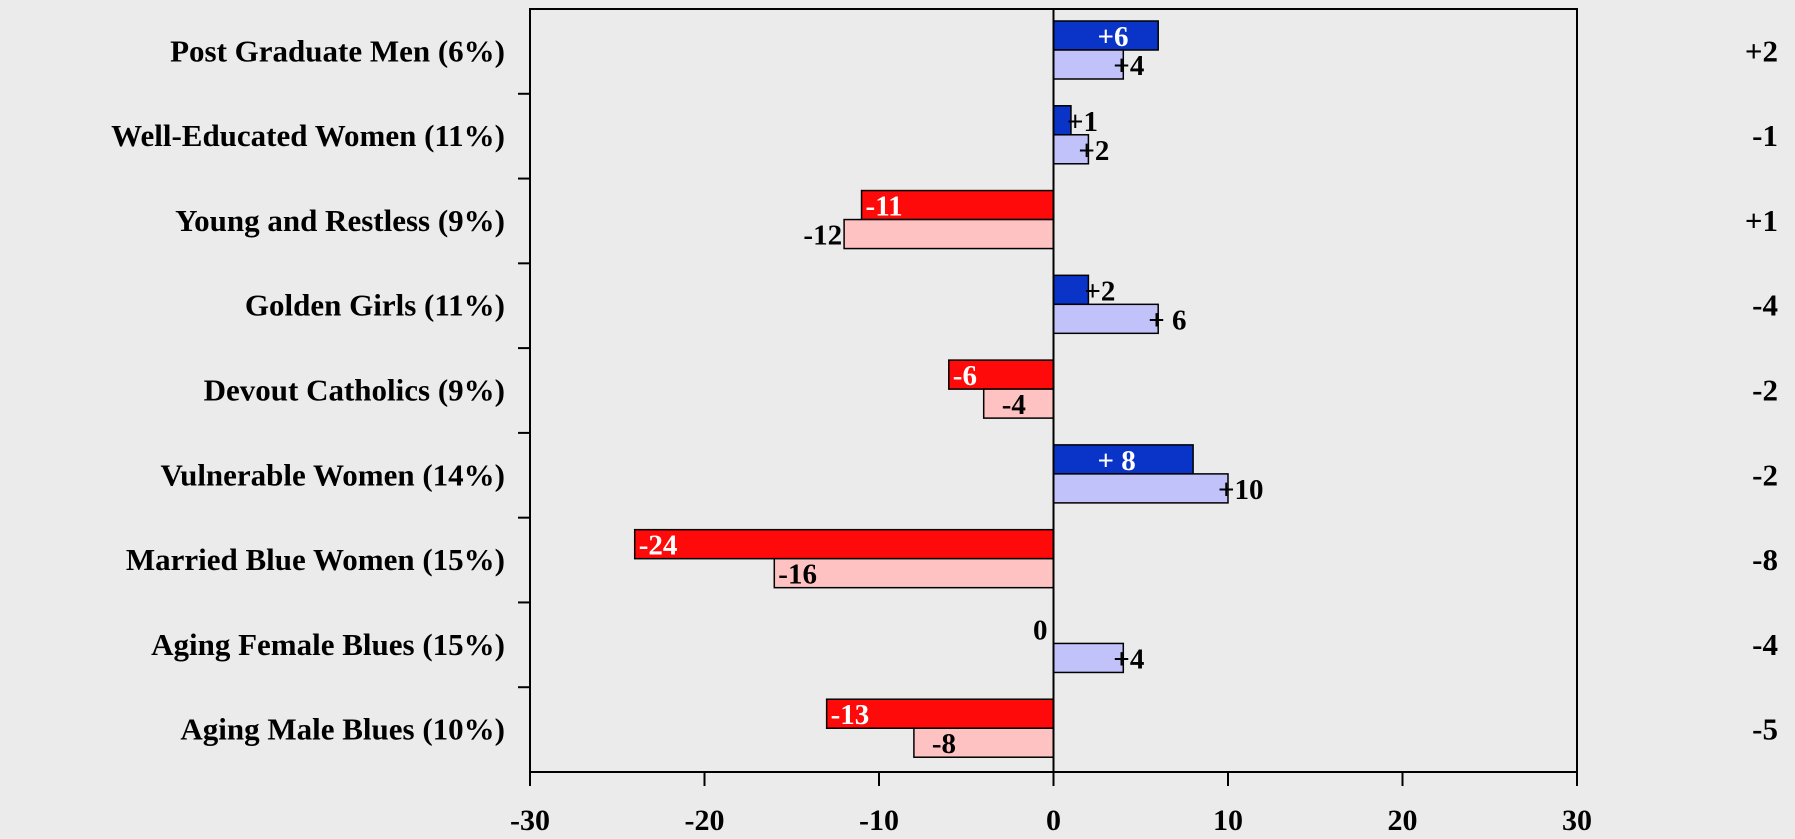 The image size is (1795, 839). What do you see at coordinates (658, 546) in the screenshot?
I see `data-label-series-1-cat-7: -24` at bounding box center [658, 546].